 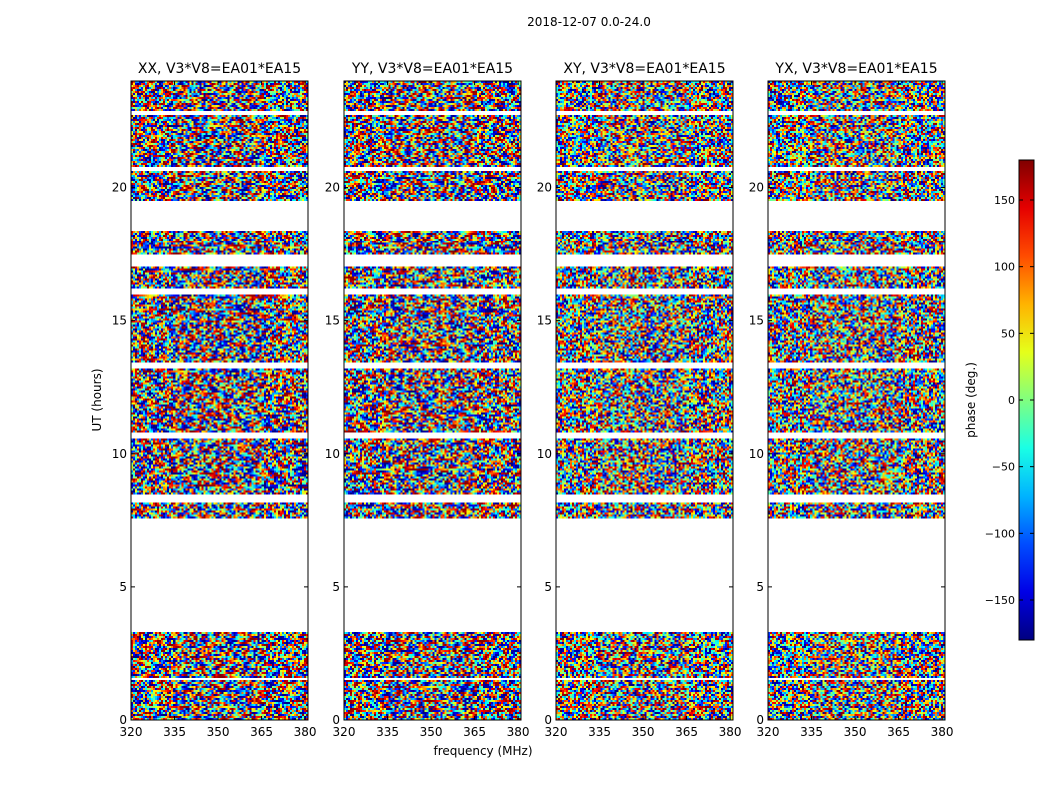 I want to click on panel-title: XY, V3*V8=EA01*EA15, so click(x=644, y=69).